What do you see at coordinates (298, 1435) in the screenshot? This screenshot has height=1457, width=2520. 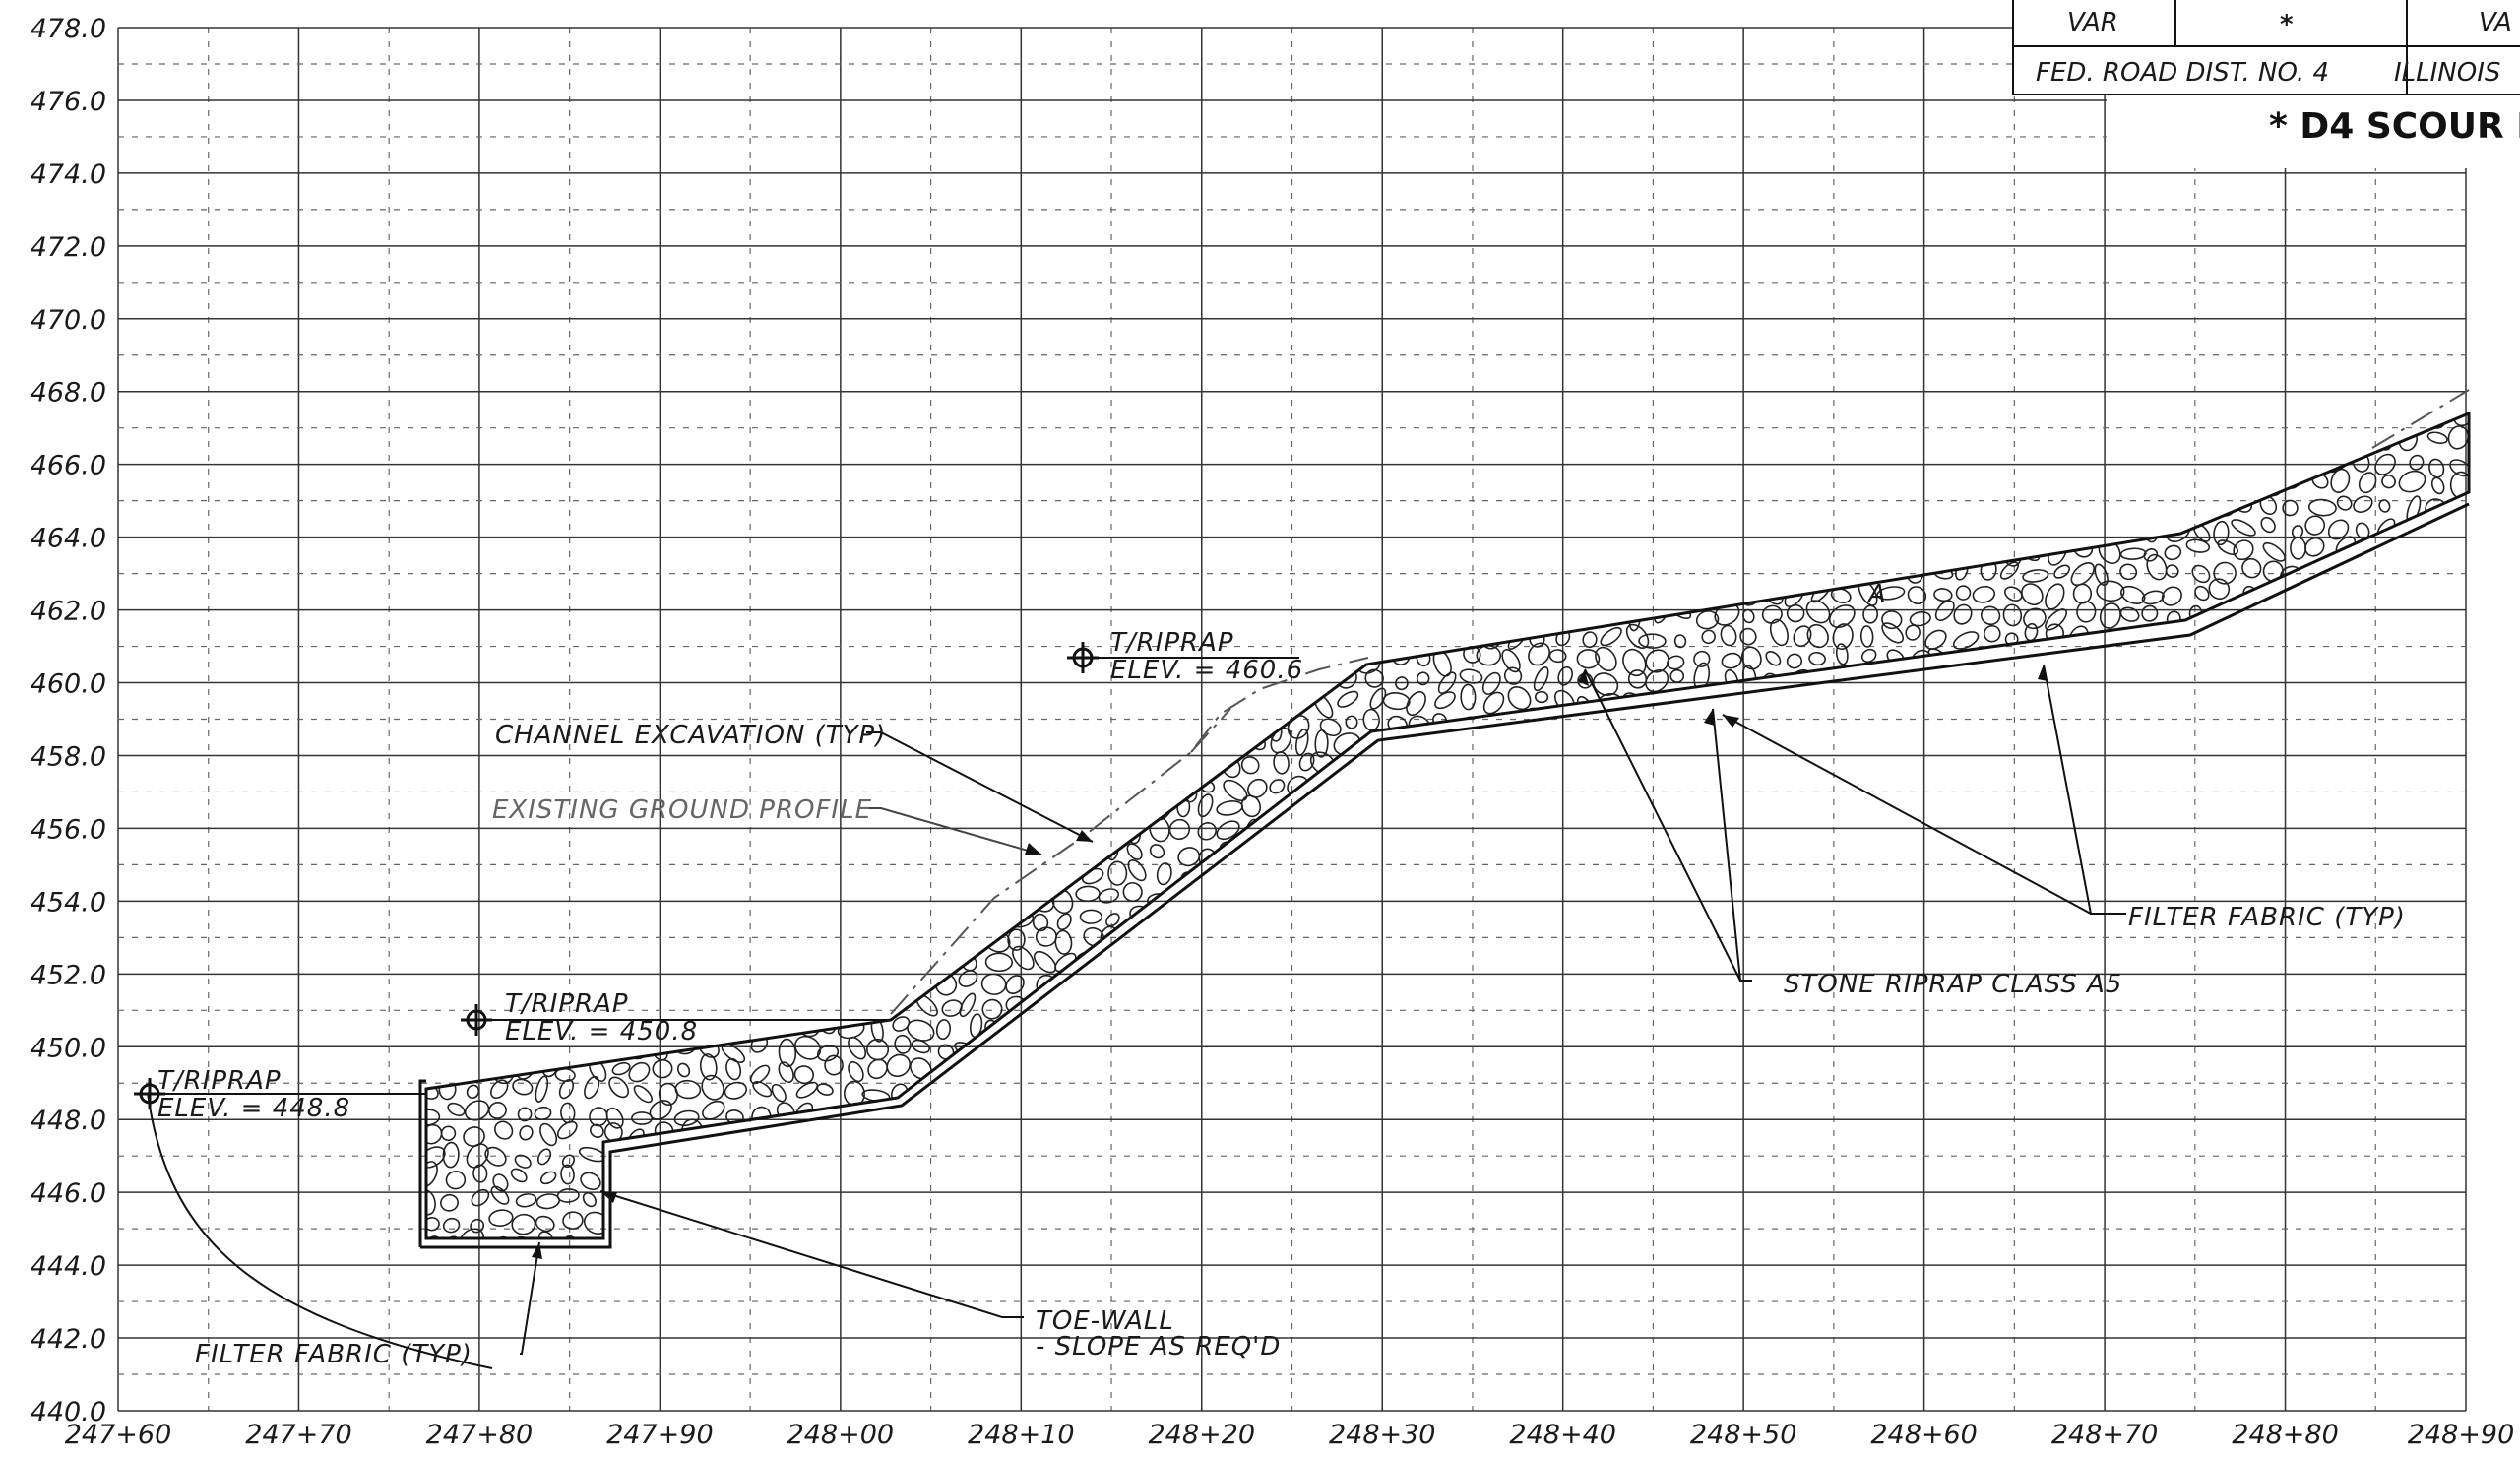 I see `station-tick-label: 247+70` at bounding box center [298, 1435].